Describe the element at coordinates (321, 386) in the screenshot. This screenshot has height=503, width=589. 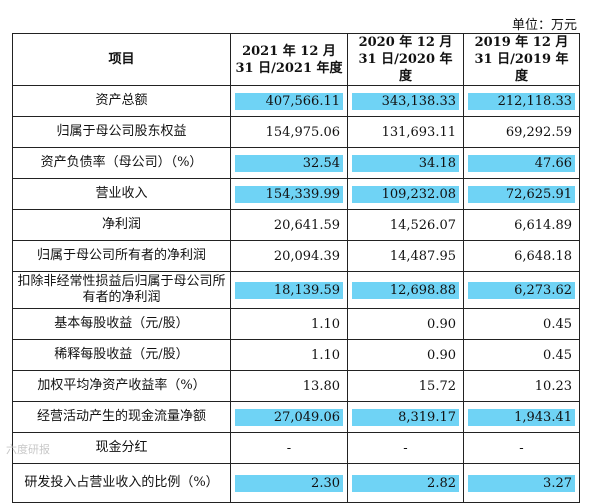
I see `cell-value: 13.80` at that location.